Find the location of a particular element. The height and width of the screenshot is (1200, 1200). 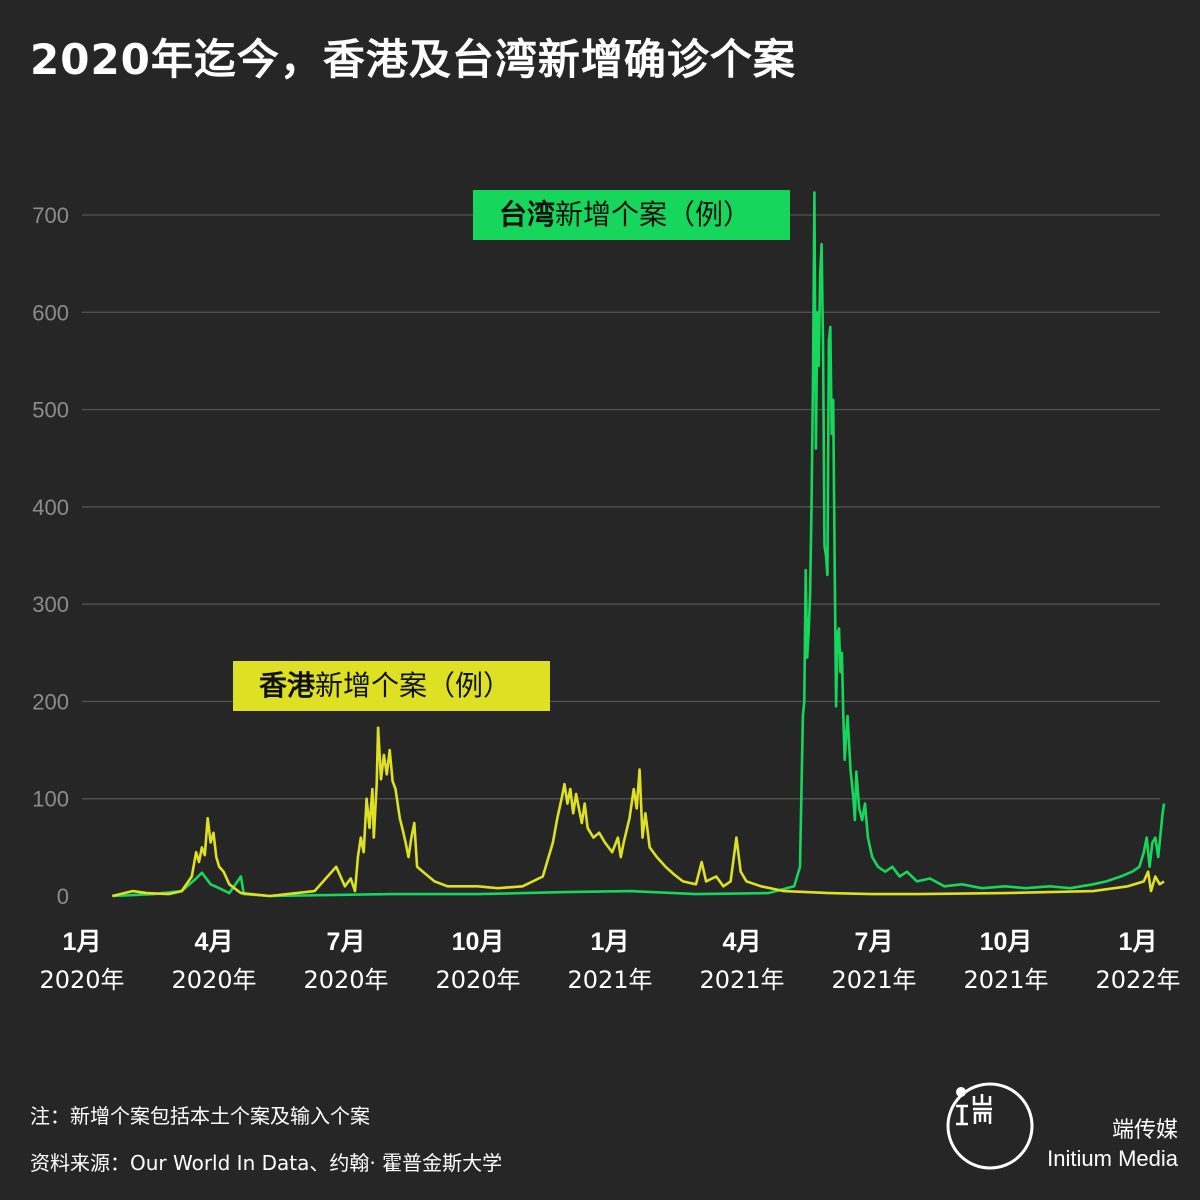

hongkong-label-rest: 新增个案（例） is located at coordinates (413, 685).